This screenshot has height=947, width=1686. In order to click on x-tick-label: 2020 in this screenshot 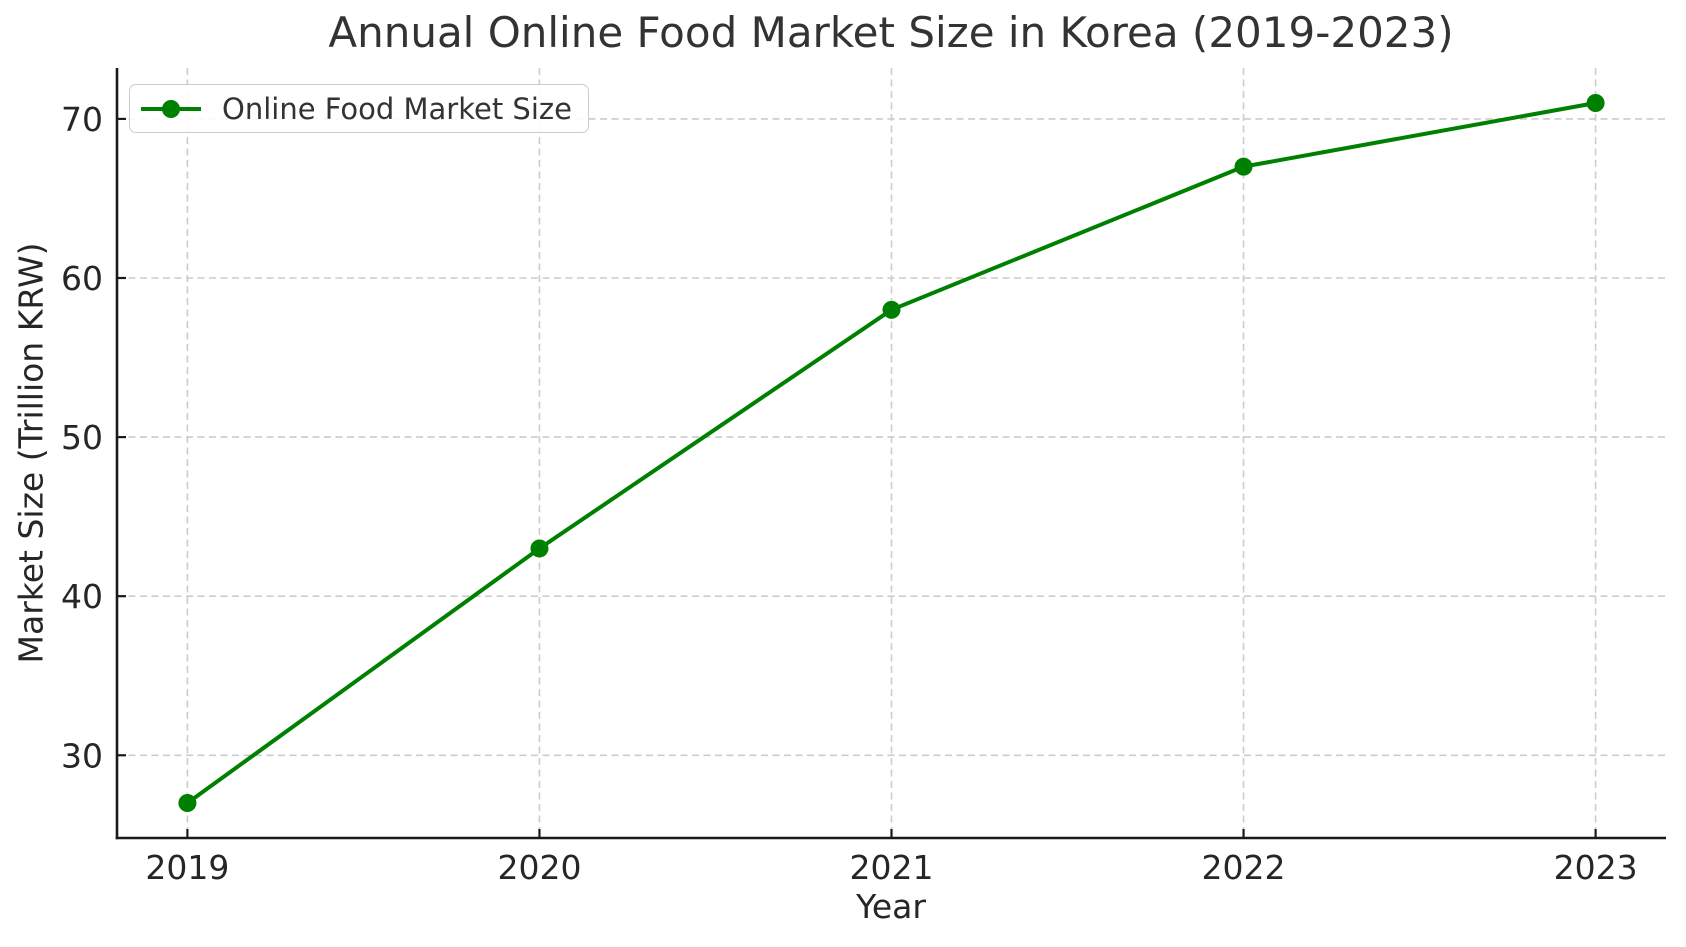, I will do `click(539, 867)`.